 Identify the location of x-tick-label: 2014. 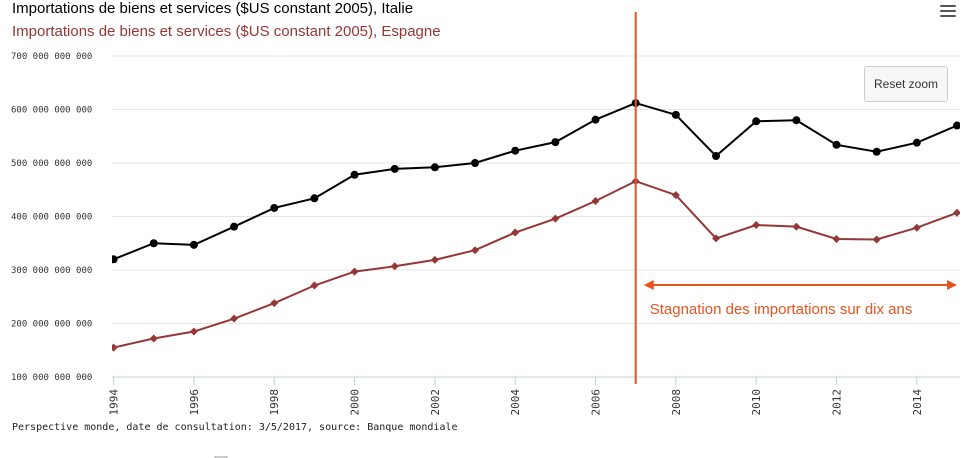
(917, 402).